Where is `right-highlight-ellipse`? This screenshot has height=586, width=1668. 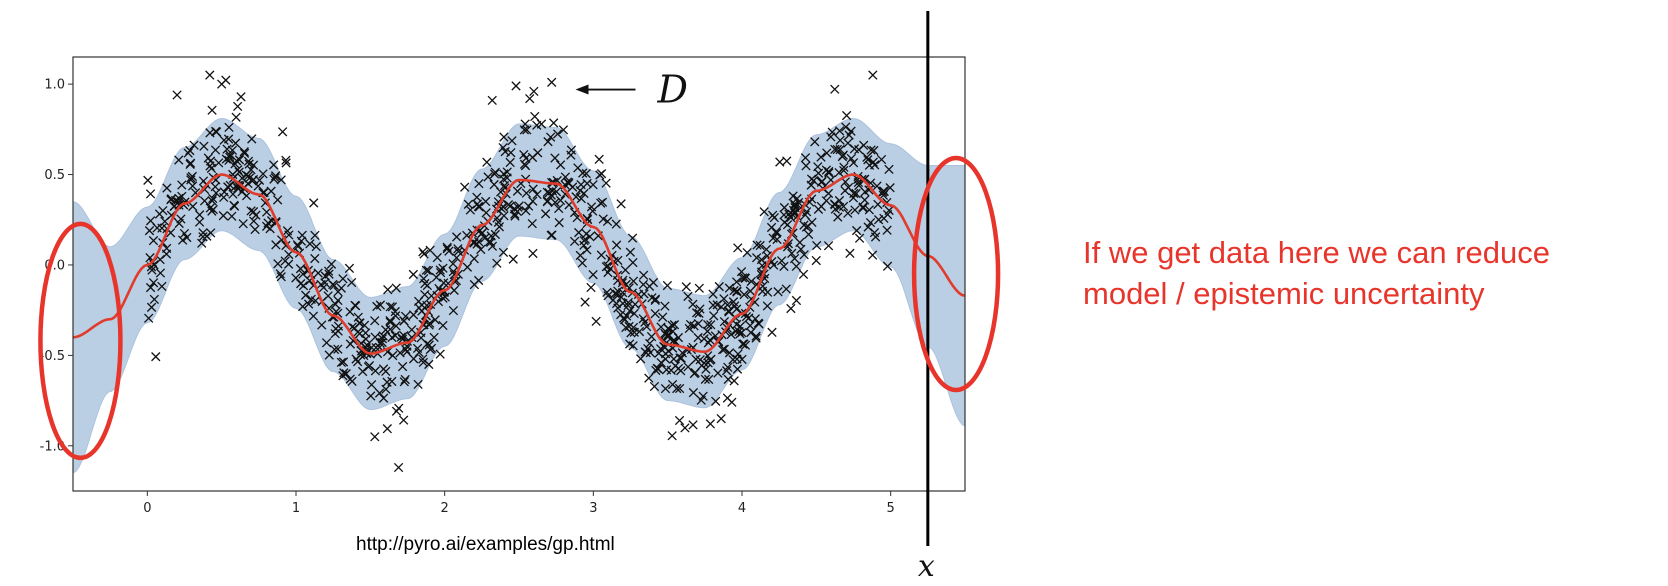
right-highlight-ellipse is located at coordinates (956, 274).